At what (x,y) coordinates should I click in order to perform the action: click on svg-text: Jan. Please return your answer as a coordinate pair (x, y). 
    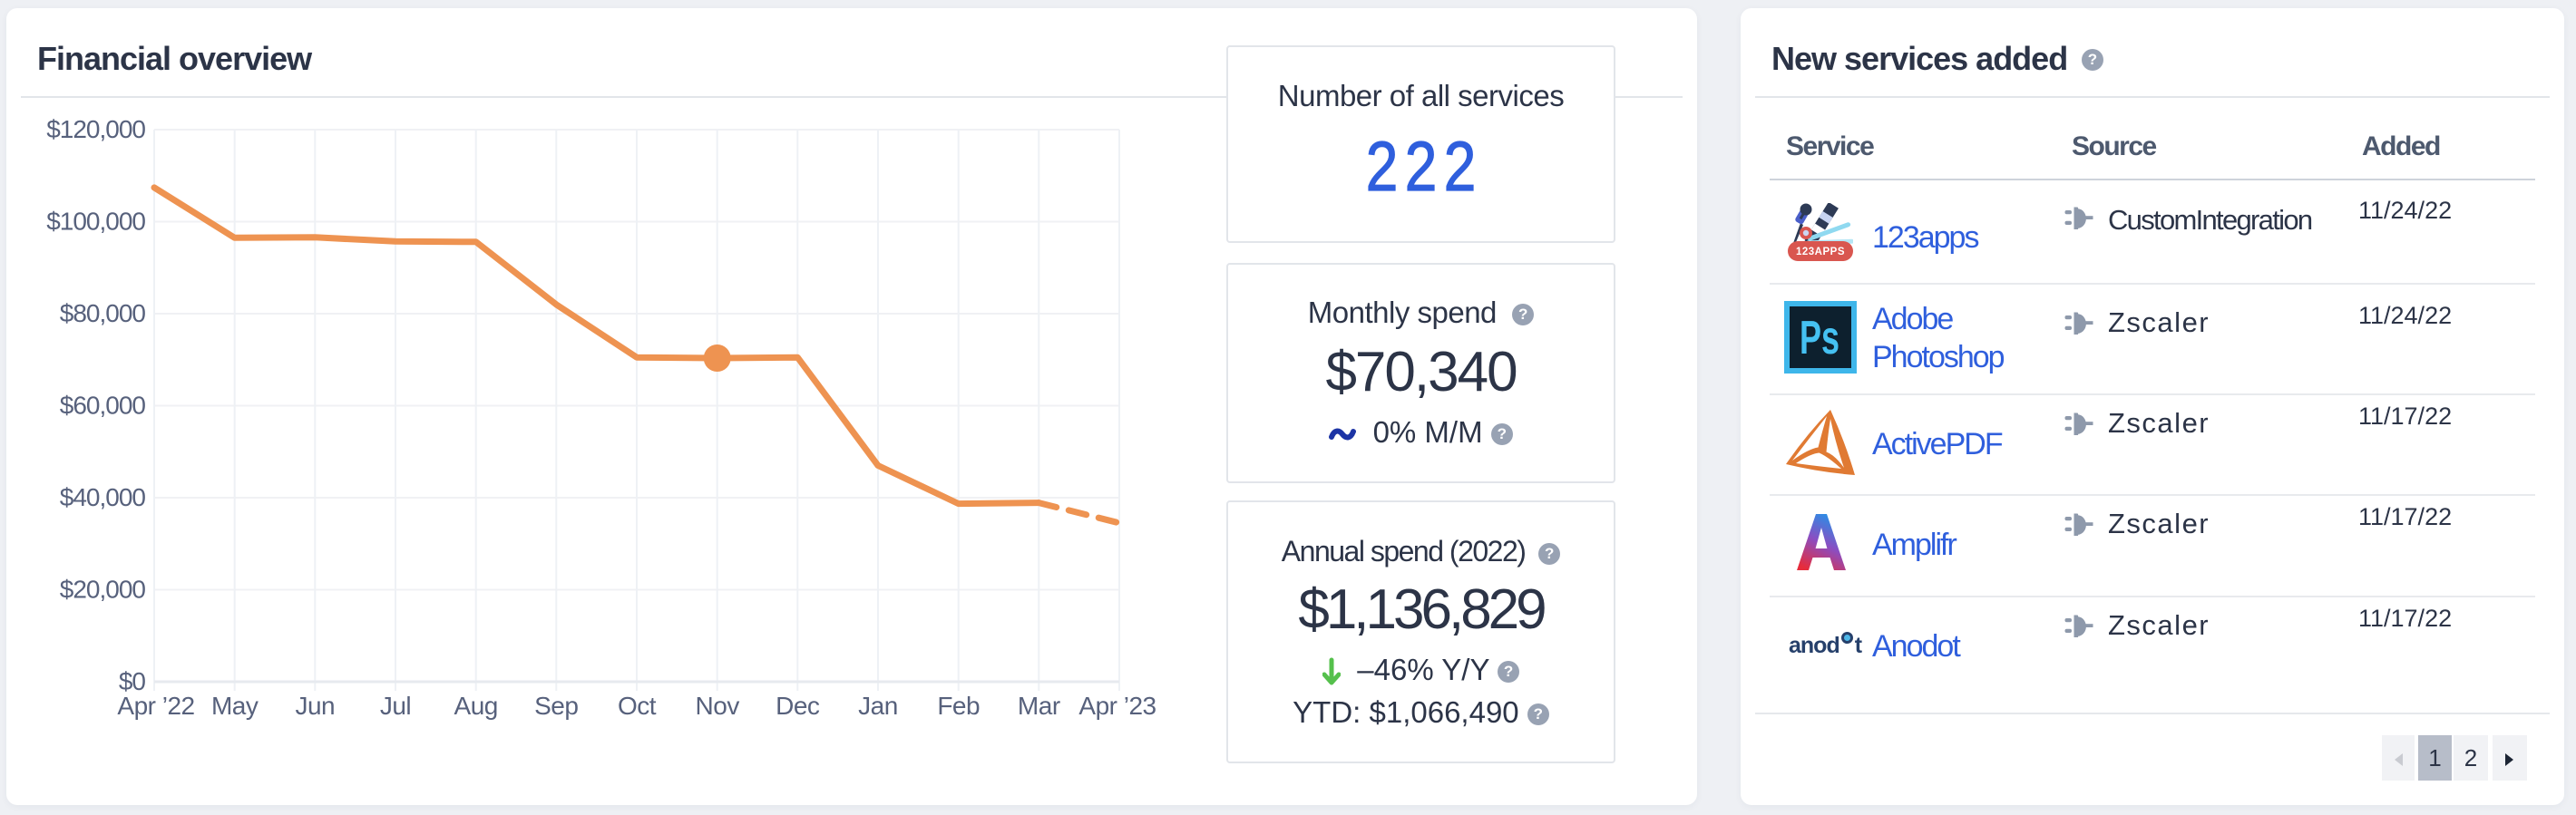
    Looking at the image, I should click on (878, 706).